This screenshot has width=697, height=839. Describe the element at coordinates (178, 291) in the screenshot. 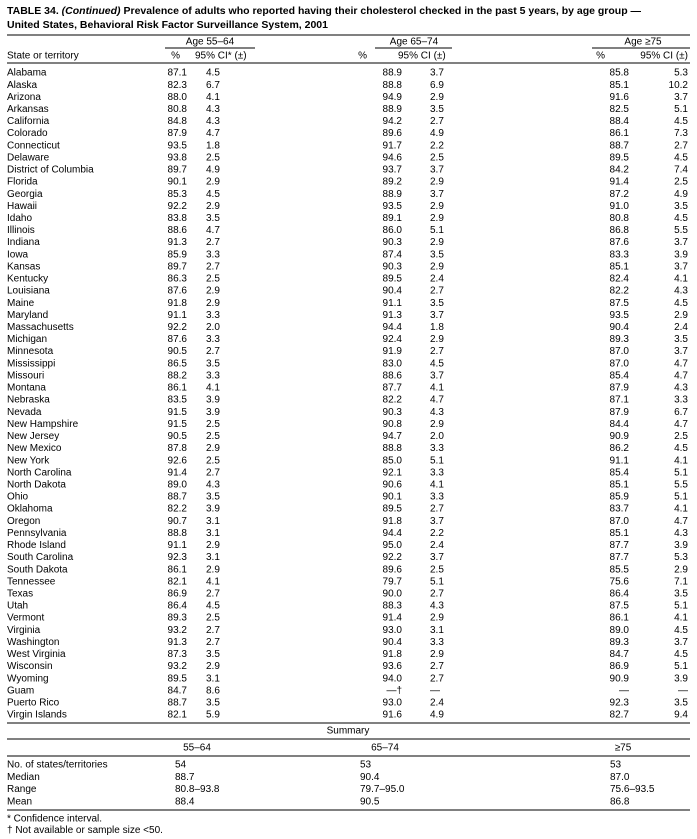

I see `cell: 87.6` at that location.